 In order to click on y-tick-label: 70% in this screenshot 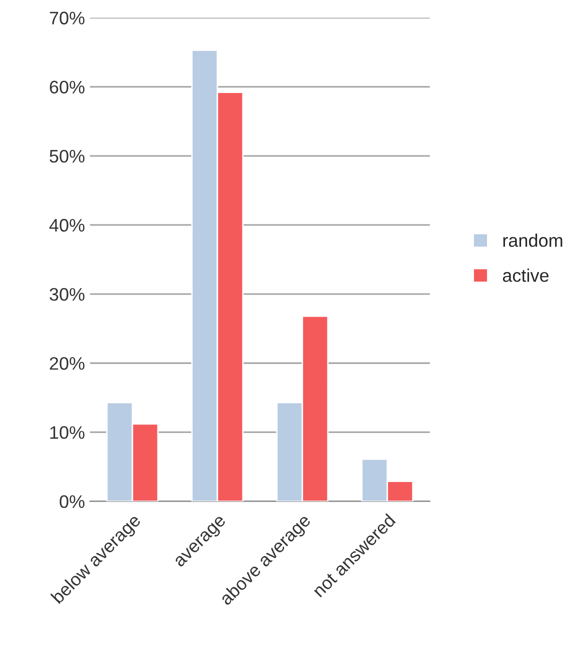, I will do `click(67, 18)`.